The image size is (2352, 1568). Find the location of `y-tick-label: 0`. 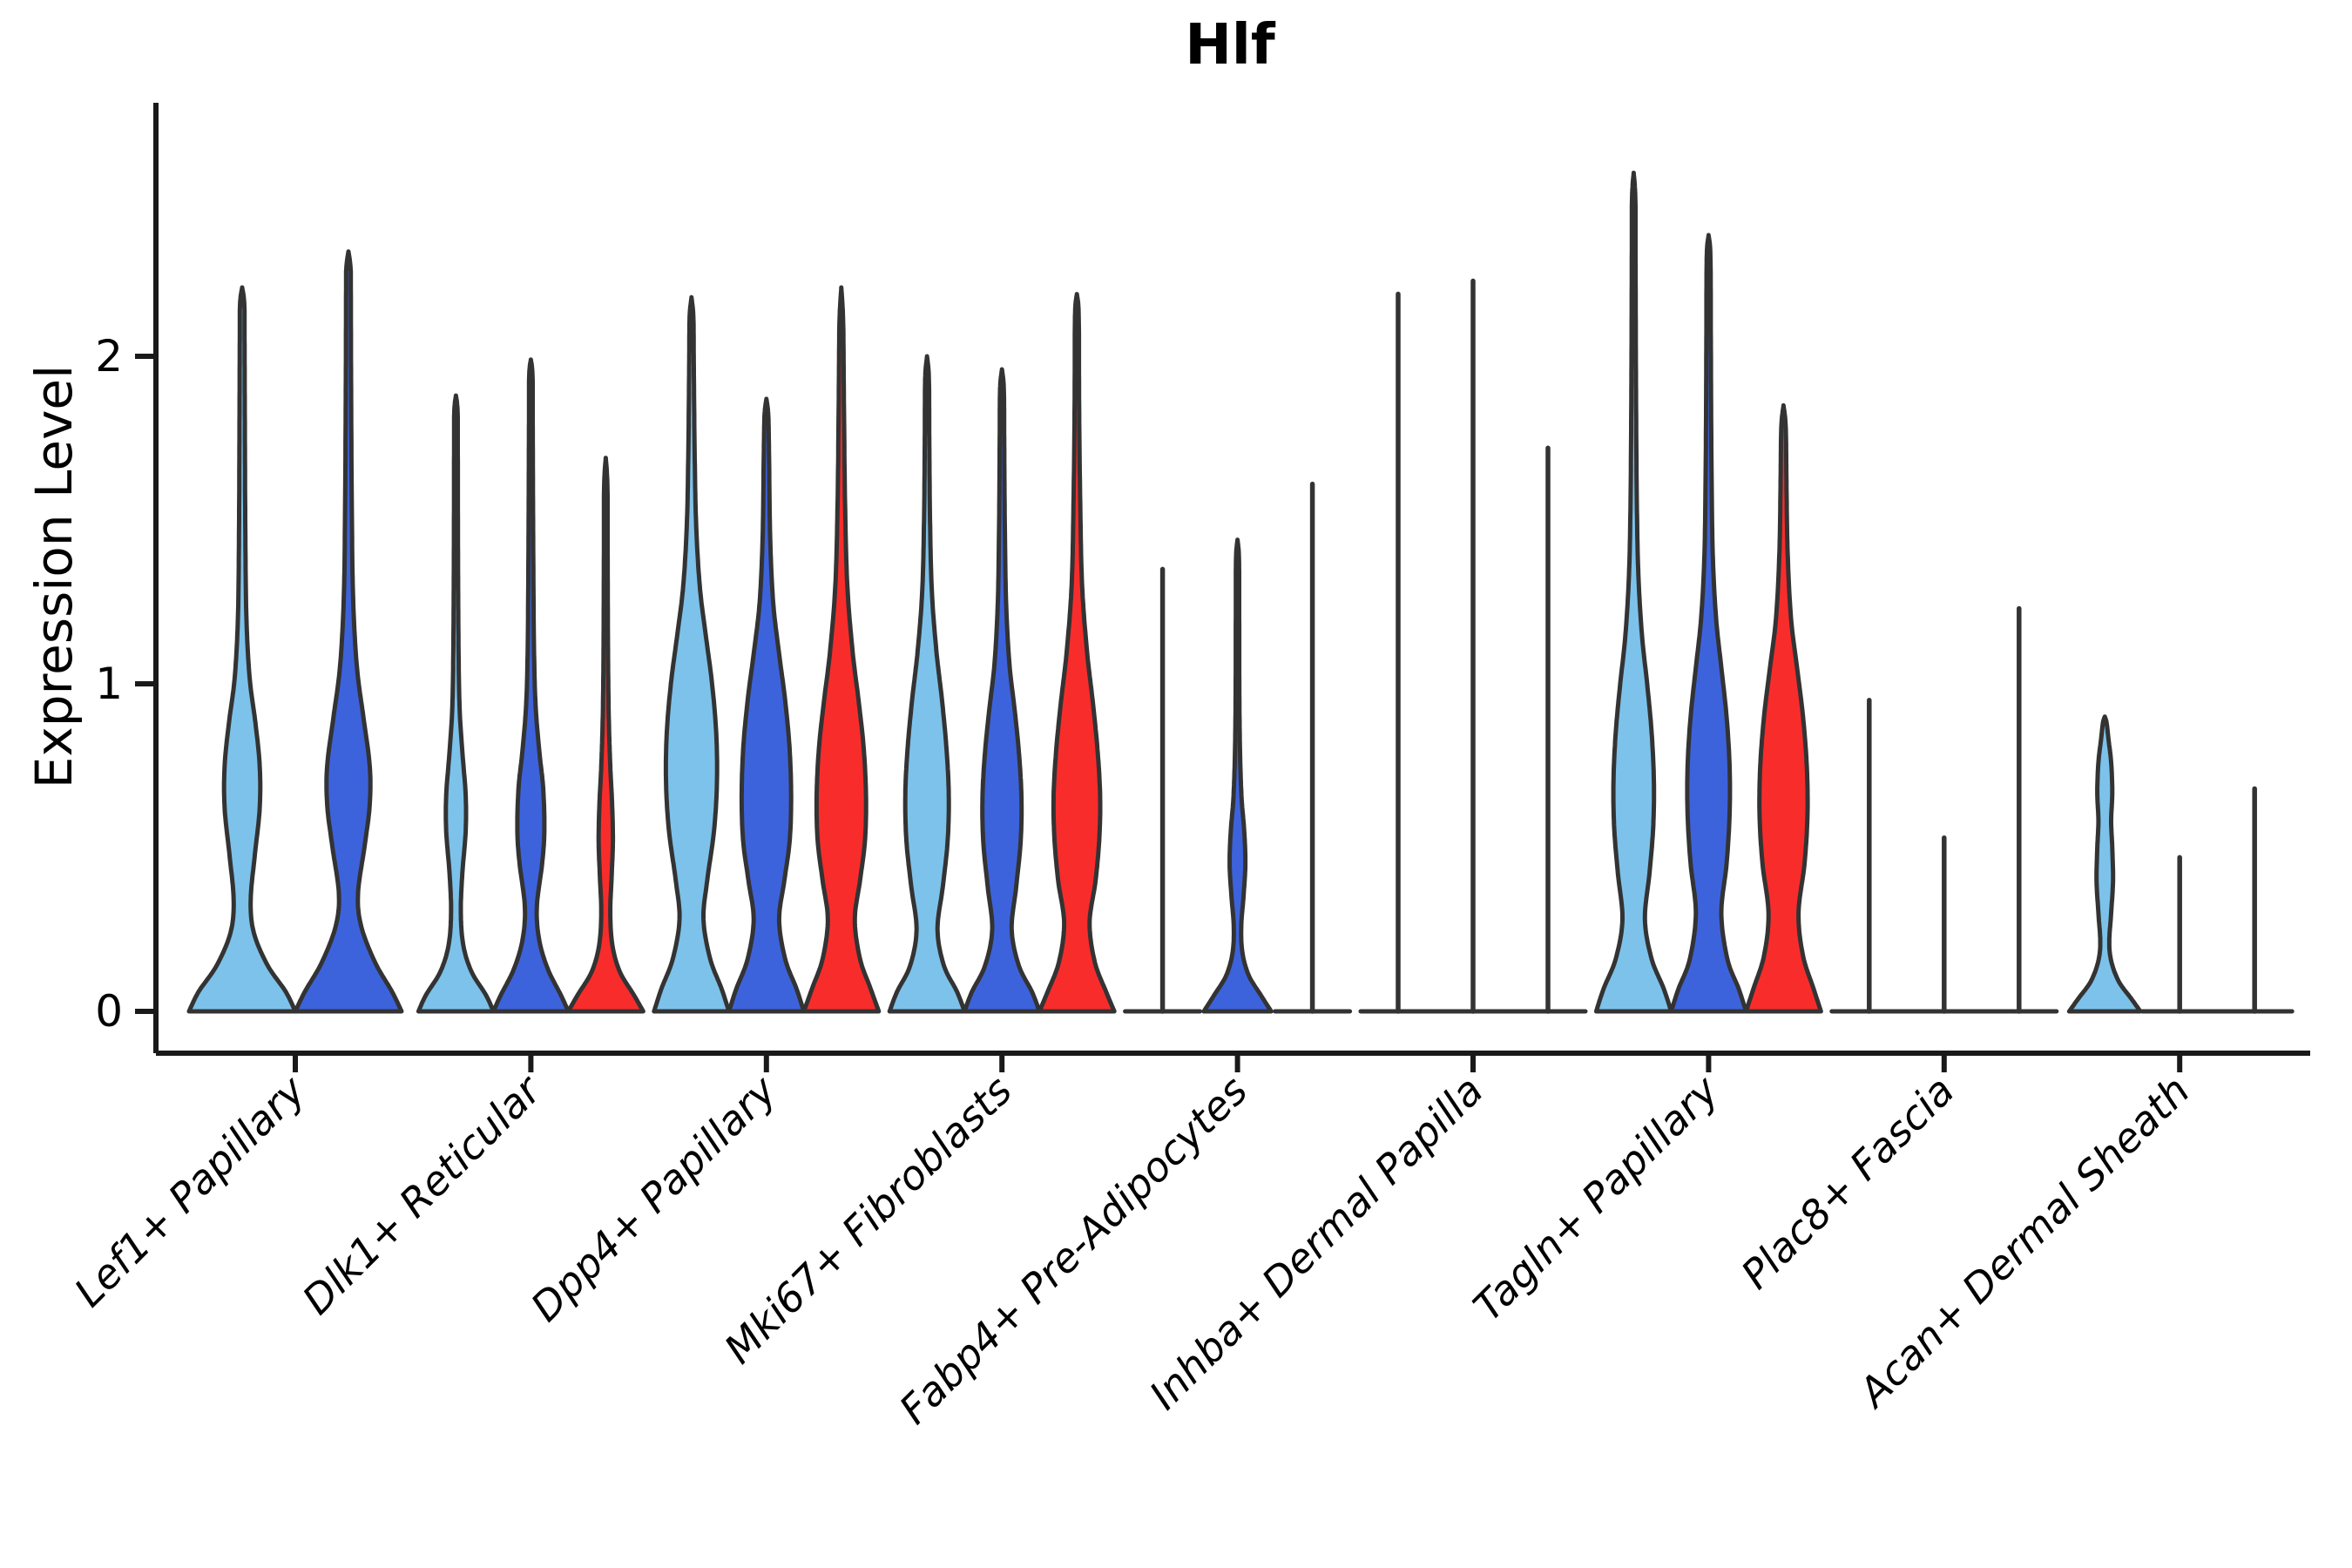

y-tick-label: 0 is located at coordinates (109, 1012).